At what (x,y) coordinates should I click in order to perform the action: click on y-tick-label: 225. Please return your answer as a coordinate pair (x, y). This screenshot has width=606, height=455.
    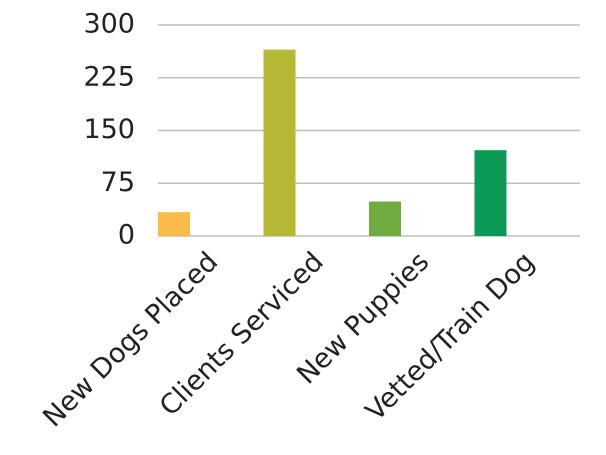
    Looking at the image, I should click on (109, 76).